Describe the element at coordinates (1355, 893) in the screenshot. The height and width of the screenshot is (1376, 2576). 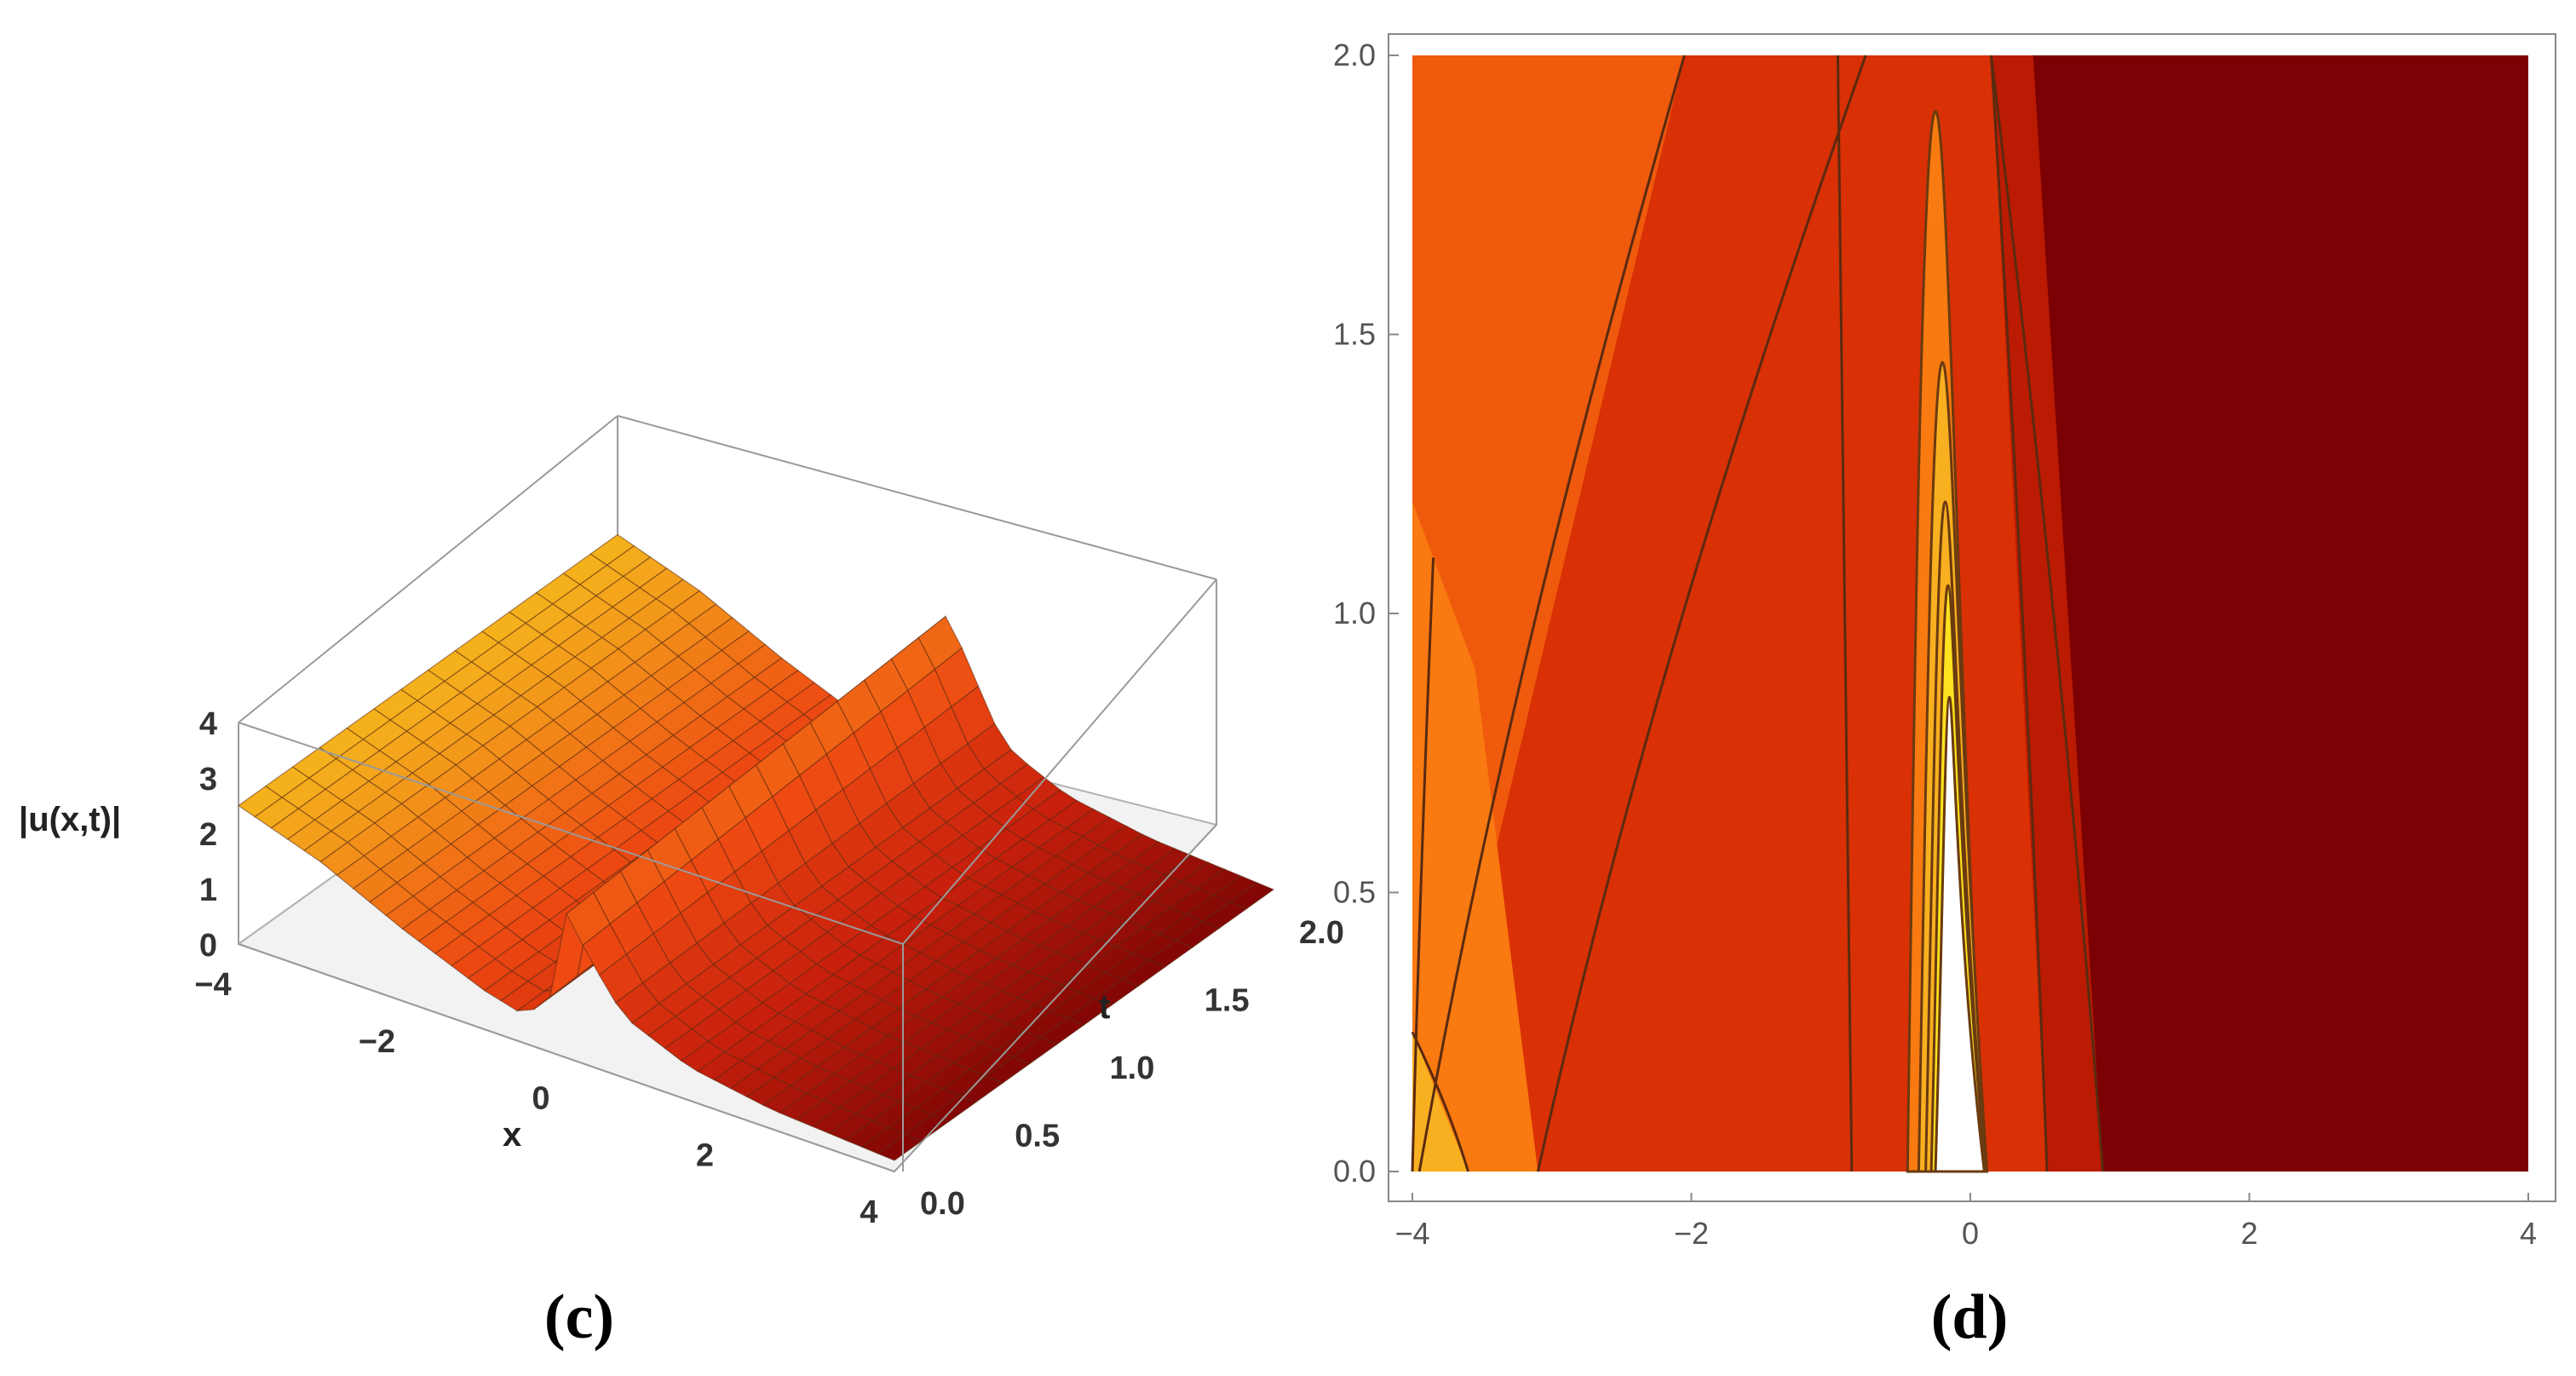
I see `y-tick-label: 0.5` at that location.